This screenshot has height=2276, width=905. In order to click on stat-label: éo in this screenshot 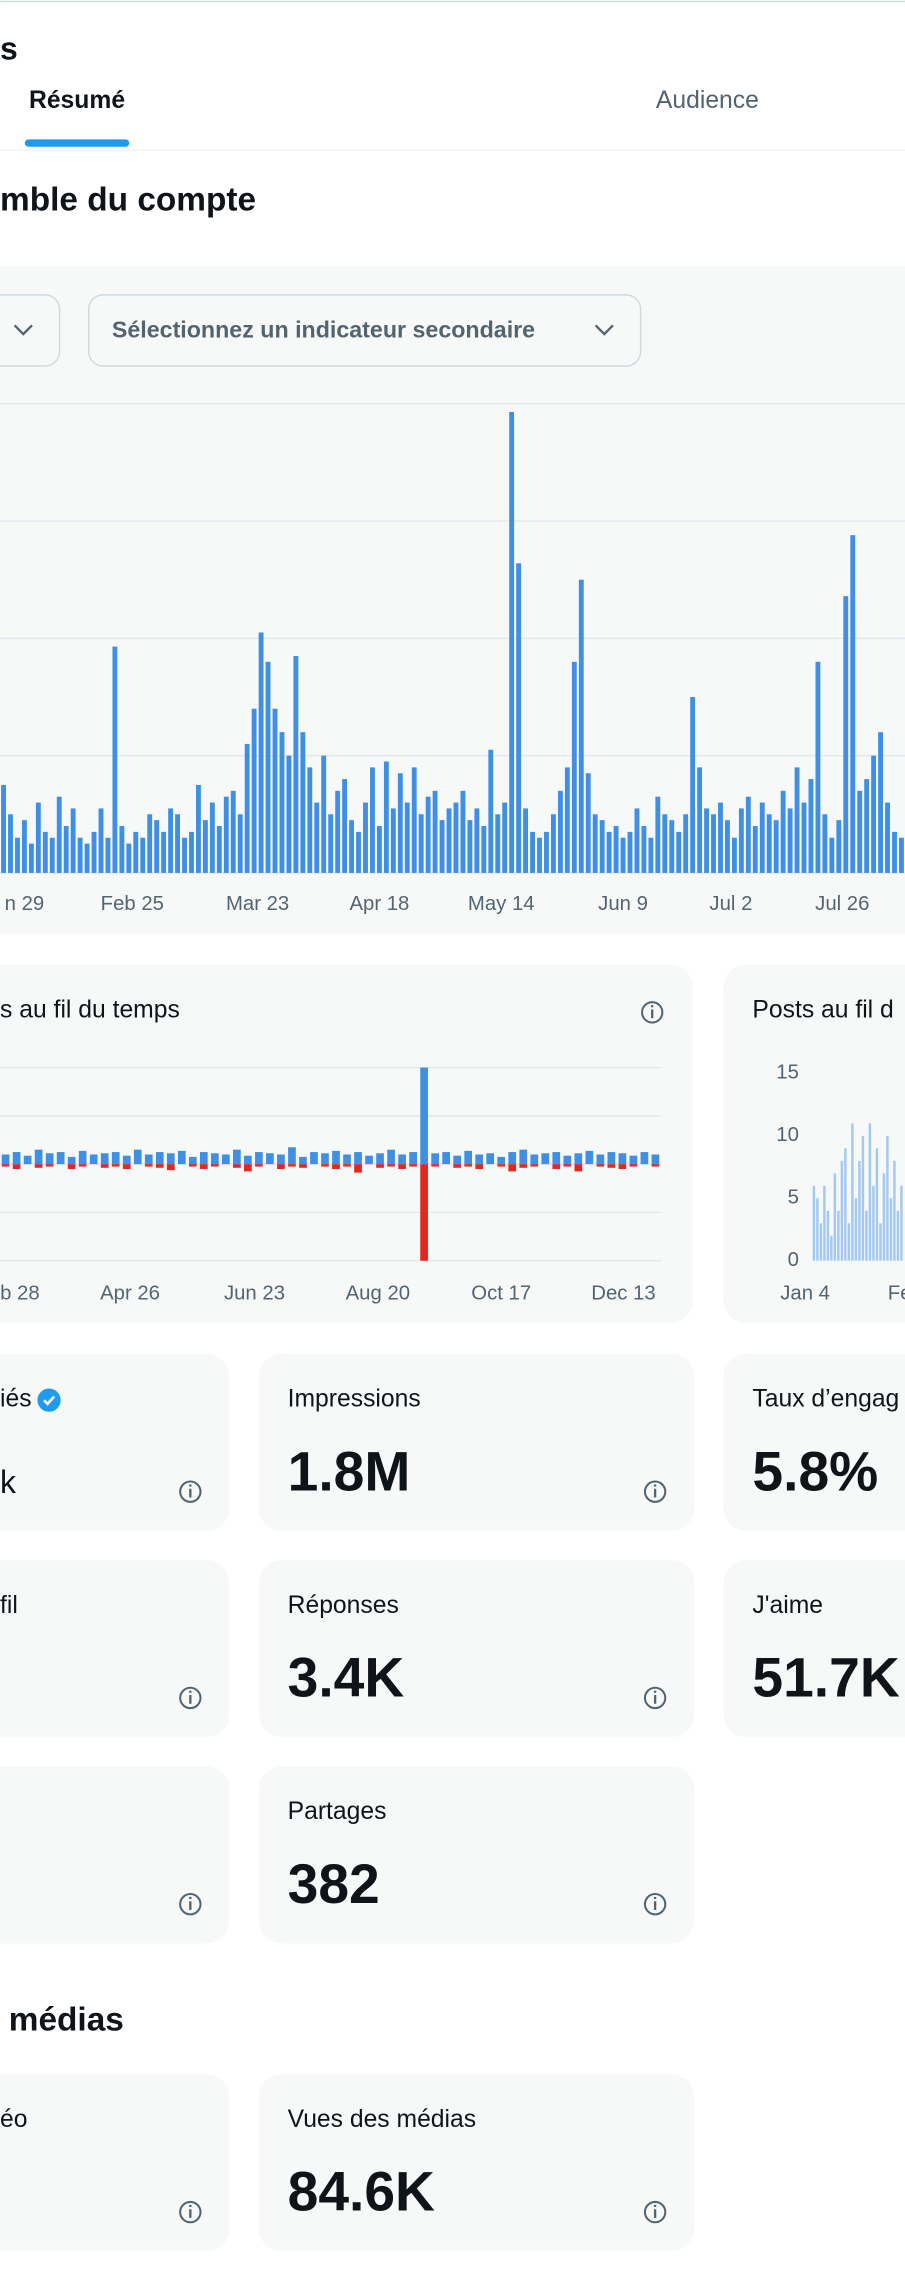, I will do `click(13, 2119)`.